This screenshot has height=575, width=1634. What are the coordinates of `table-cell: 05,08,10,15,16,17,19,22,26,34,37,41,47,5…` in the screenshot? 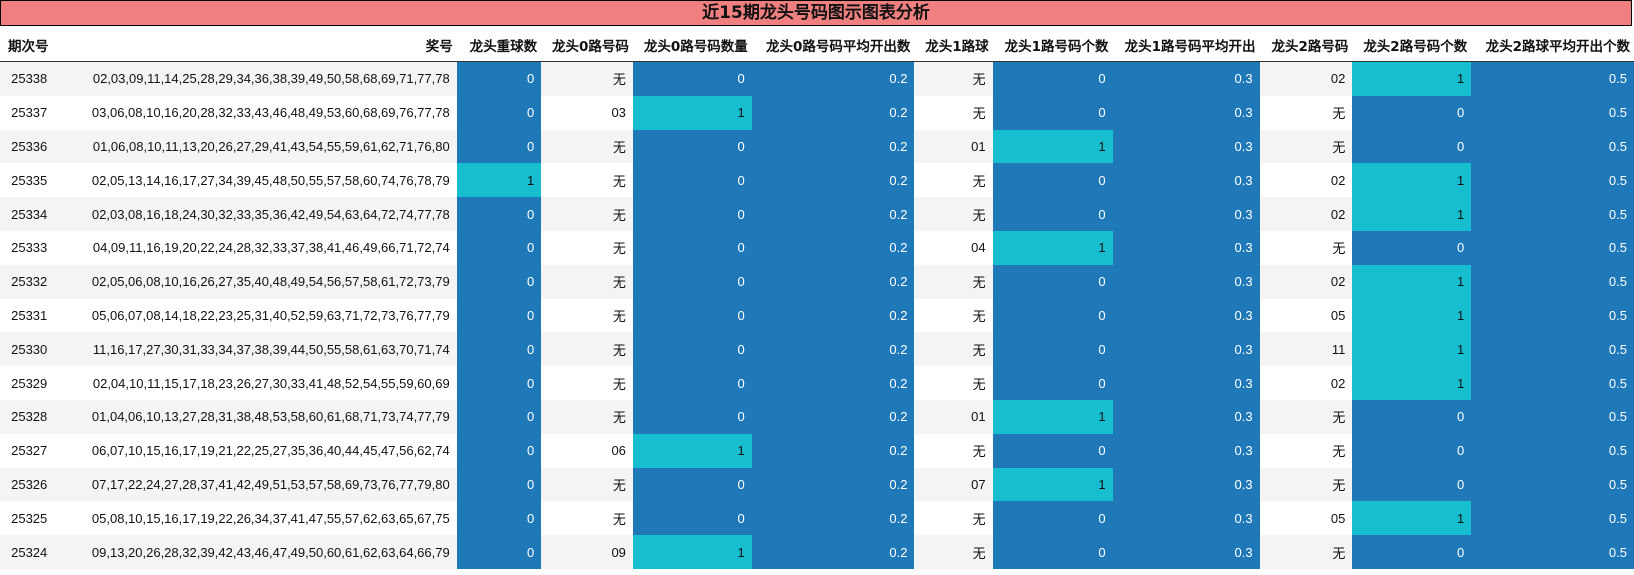 It's located at (257, 518).